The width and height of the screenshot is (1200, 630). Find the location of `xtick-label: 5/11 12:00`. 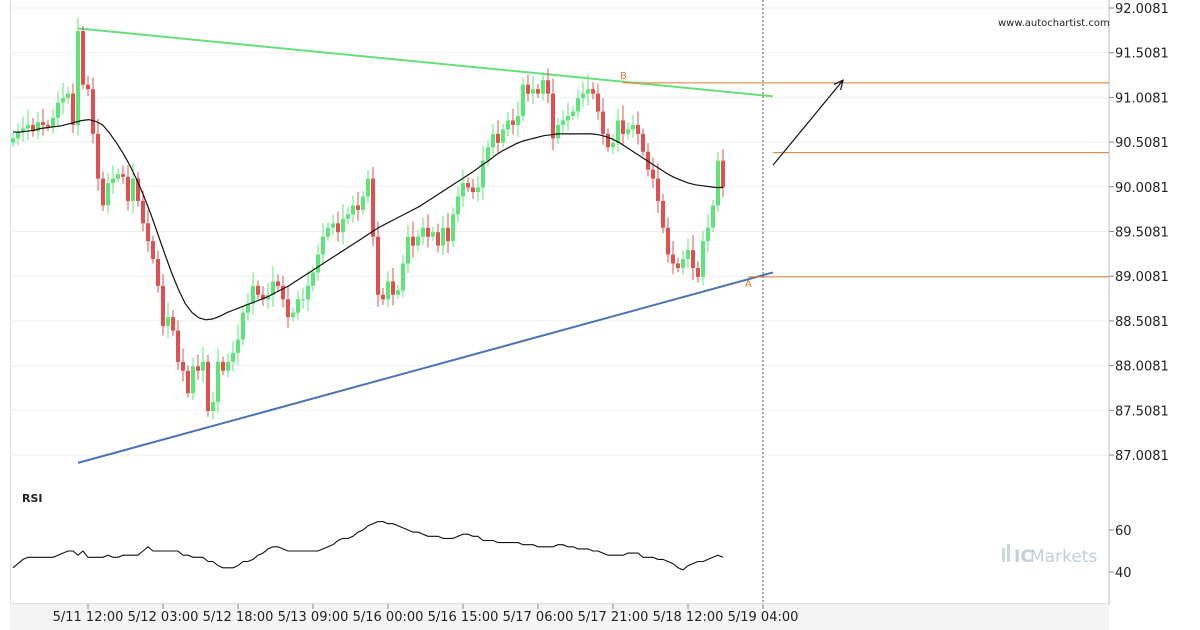

xtick-label: 5/11 12:00 is located at coordinates (88, 617).